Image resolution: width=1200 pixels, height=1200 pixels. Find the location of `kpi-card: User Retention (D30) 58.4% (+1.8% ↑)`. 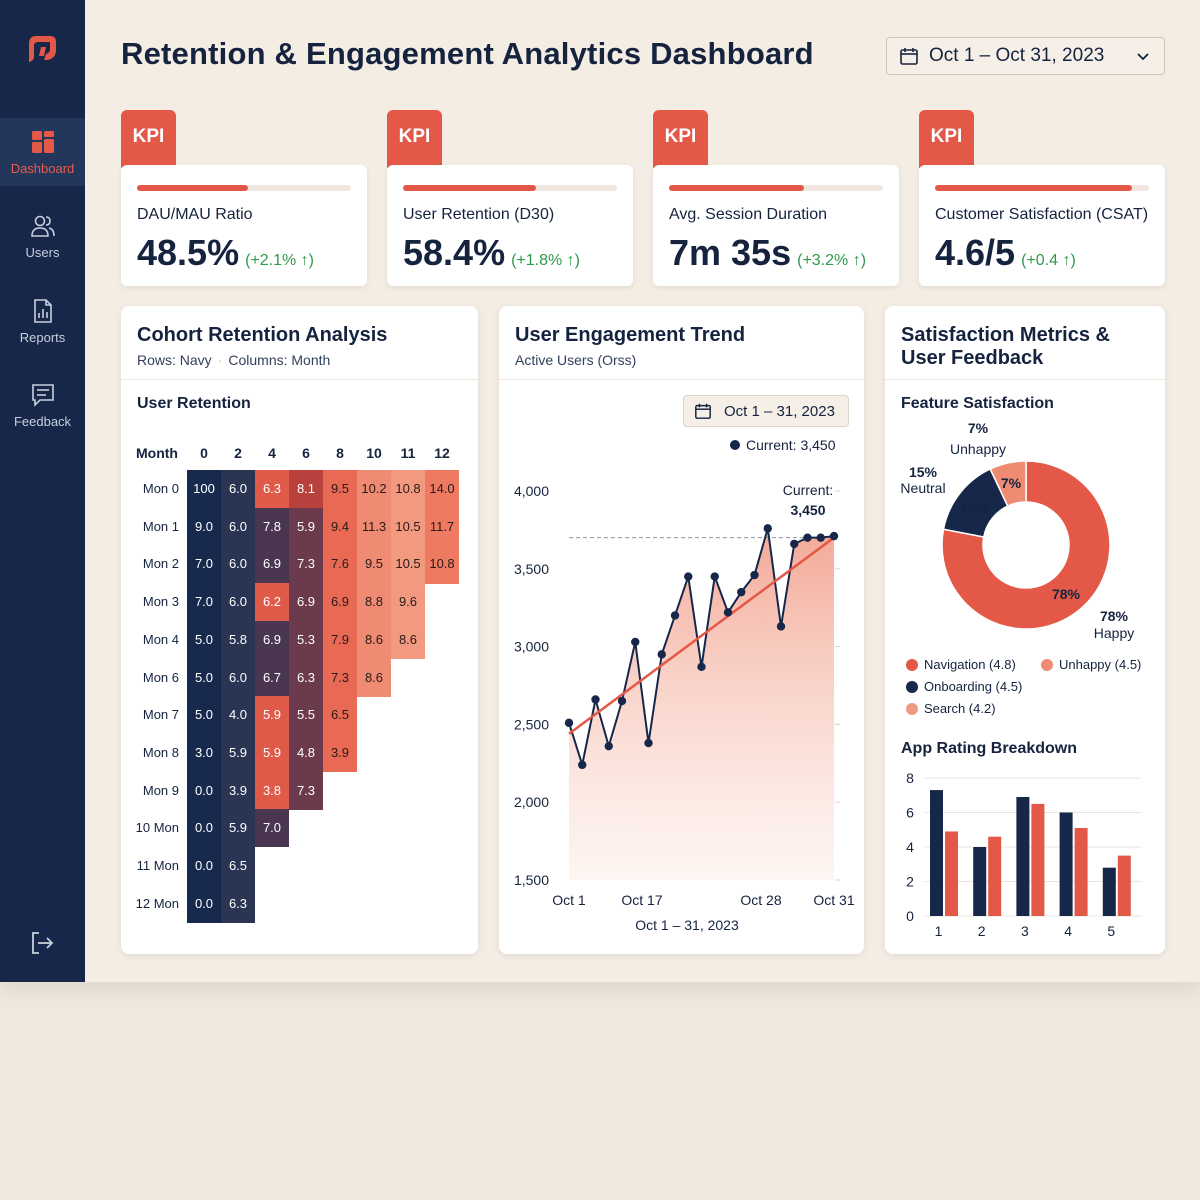

kpi-card: User Retention (D30) 58.4% (+1.8% ↑) is located at coordinates (510, 225).